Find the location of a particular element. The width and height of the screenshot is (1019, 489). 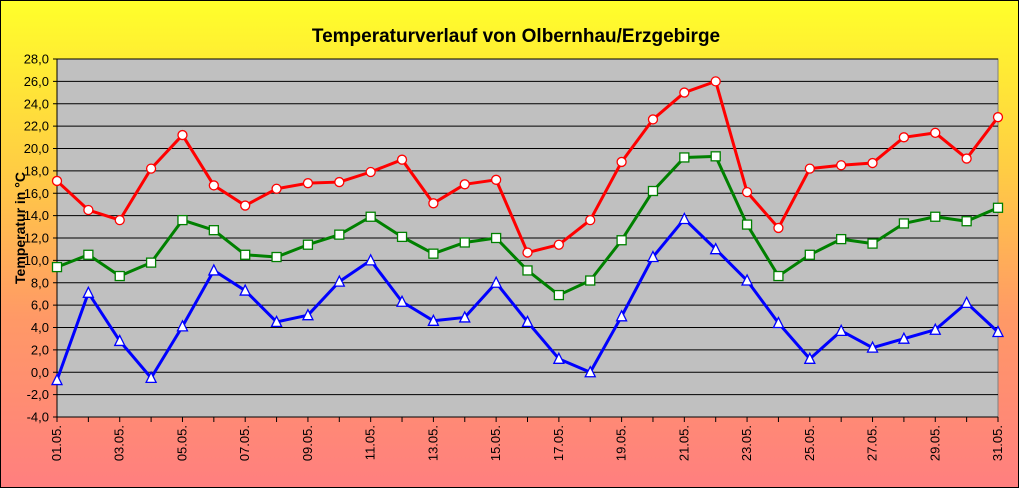

y-tick-label: 10,0 is located at coordinates (36, 260).